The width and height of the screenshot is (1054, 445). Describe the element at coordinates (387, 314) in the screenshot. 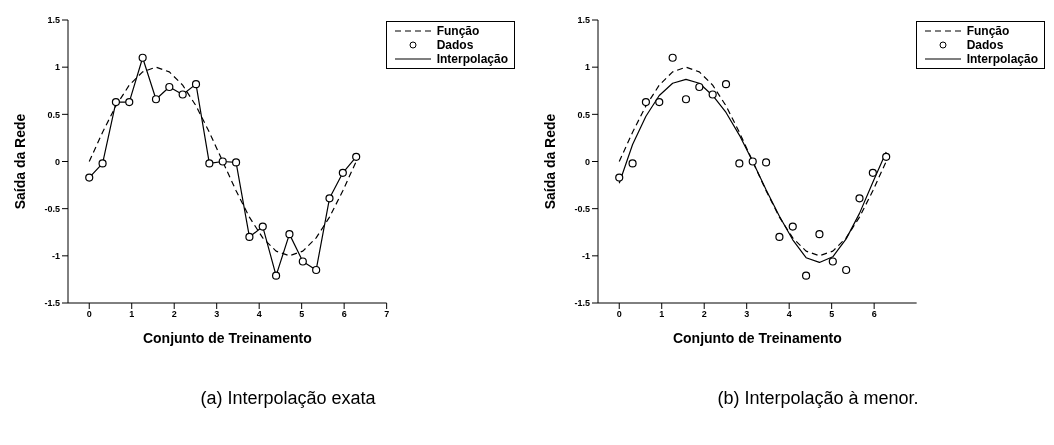

I see `x-tick-label: 7` at that location.